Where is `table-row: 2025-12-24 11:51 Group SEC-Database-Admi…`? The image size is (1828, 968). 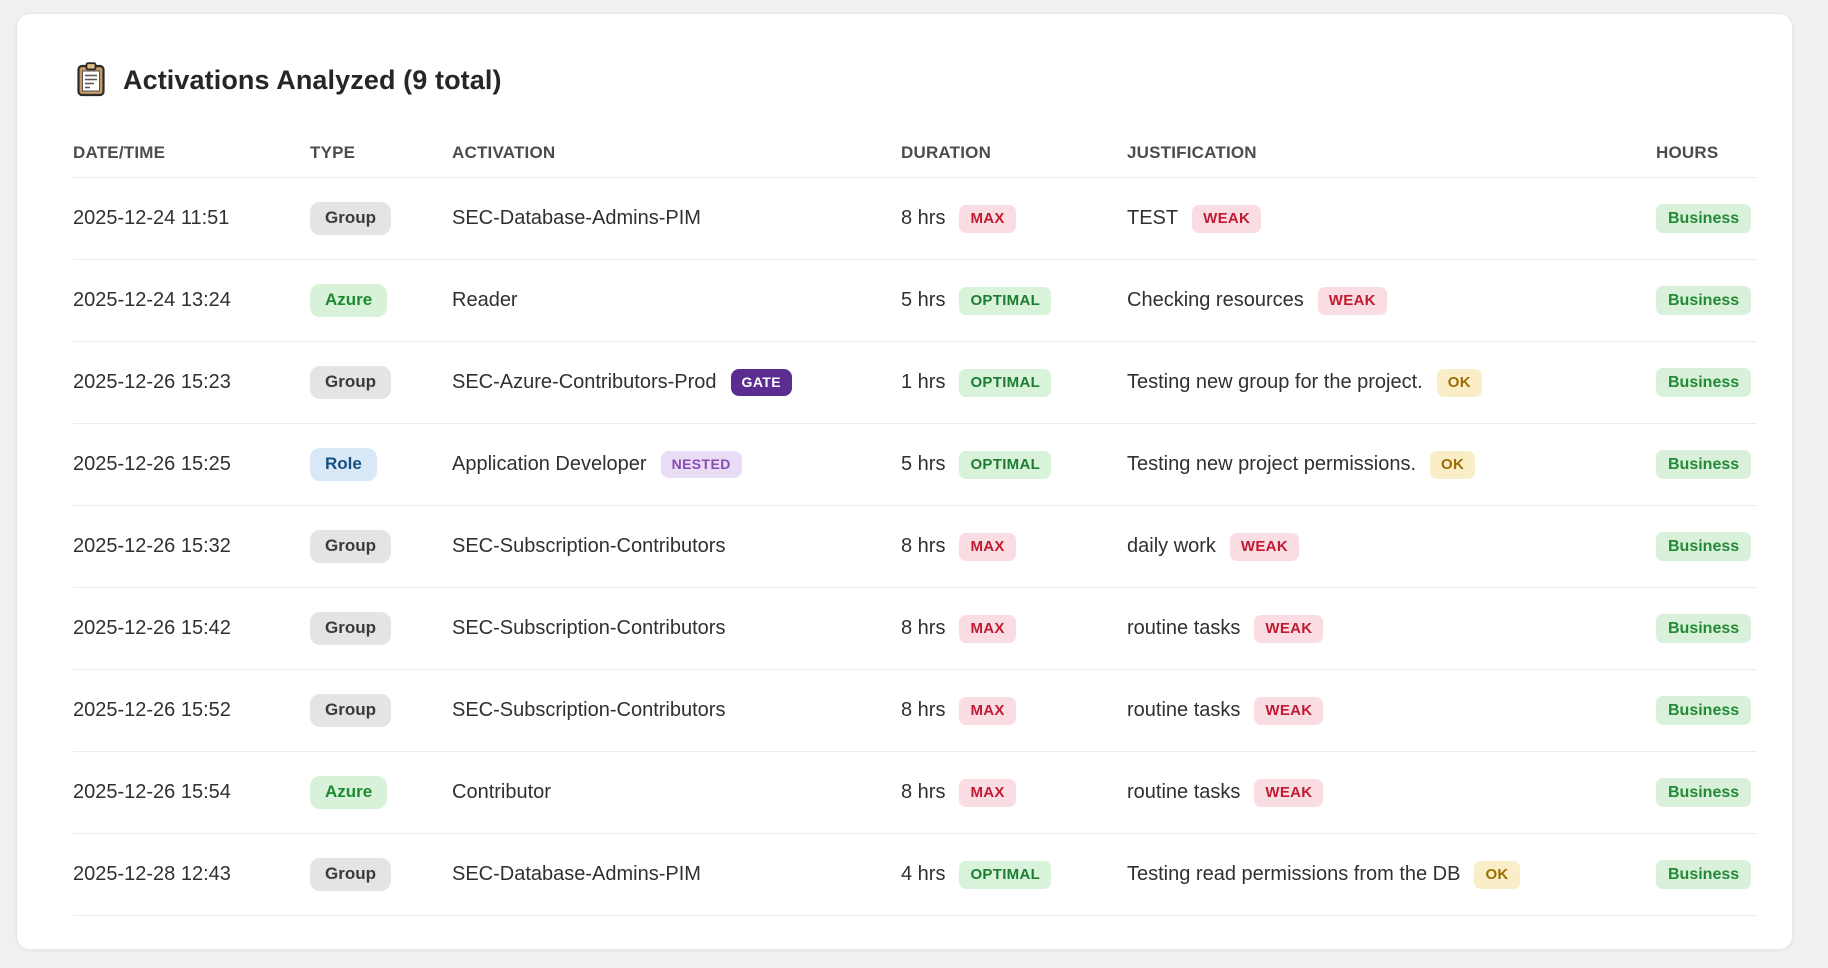
table-row: 2025-12-24 11:51 Group SEC-Database-Admi… is located at coordinates (914, 219).